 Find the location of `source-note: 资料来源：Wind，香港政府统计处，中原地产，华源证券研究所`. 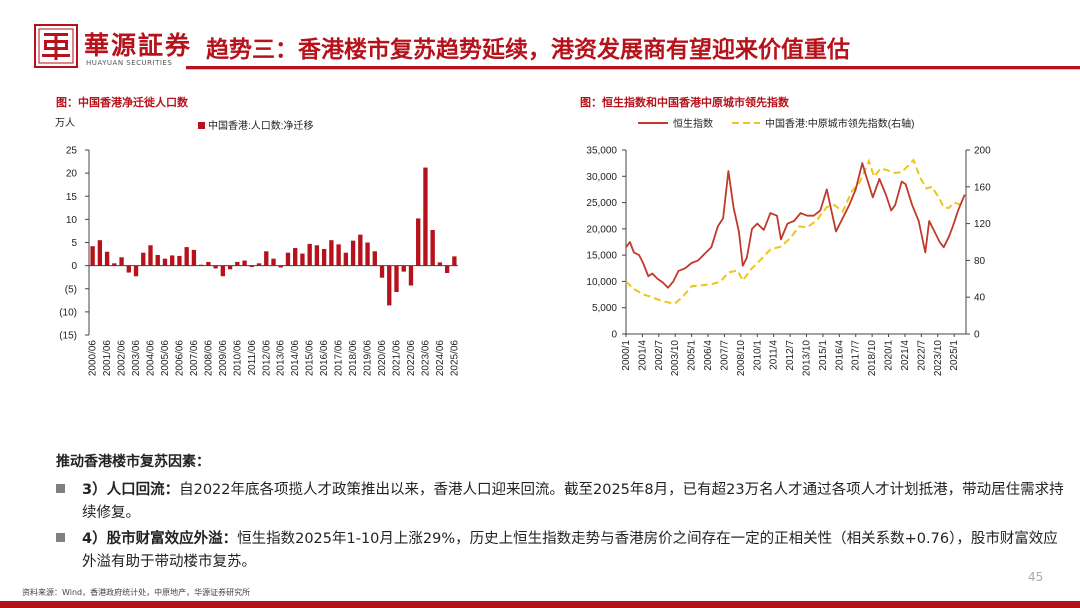

source-note: 资料来源：Wind，香港政府统计处，中原地产，华源证券研究所 is located at coordinates (136, 592).